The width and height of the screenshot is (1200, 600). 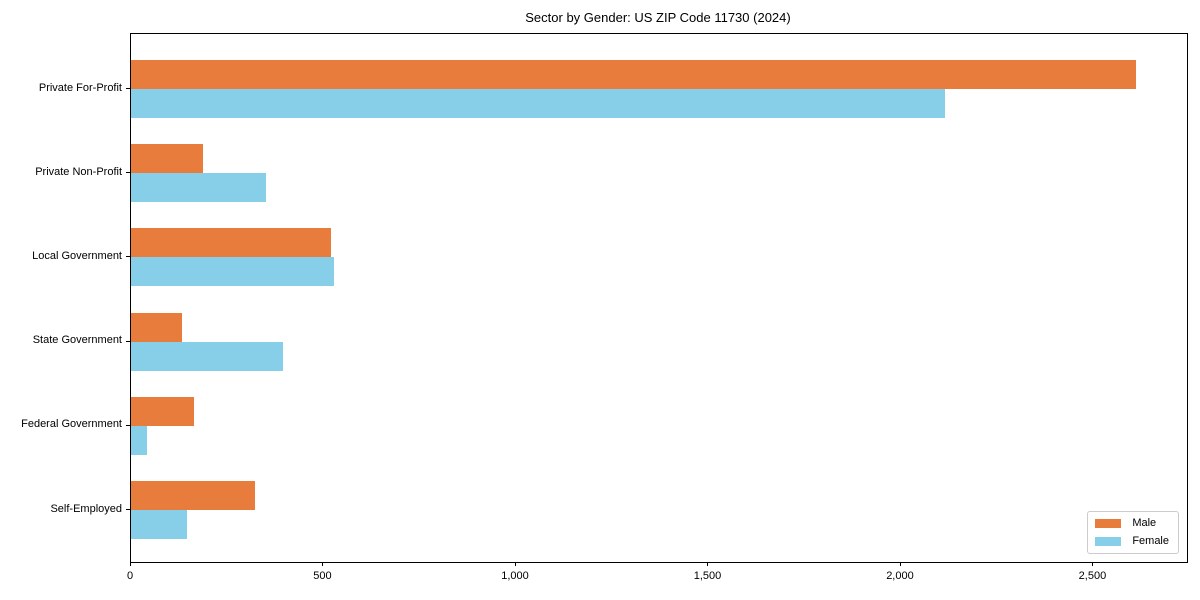 I want to click on bar-female-local-government, so click(x=232, y=272).